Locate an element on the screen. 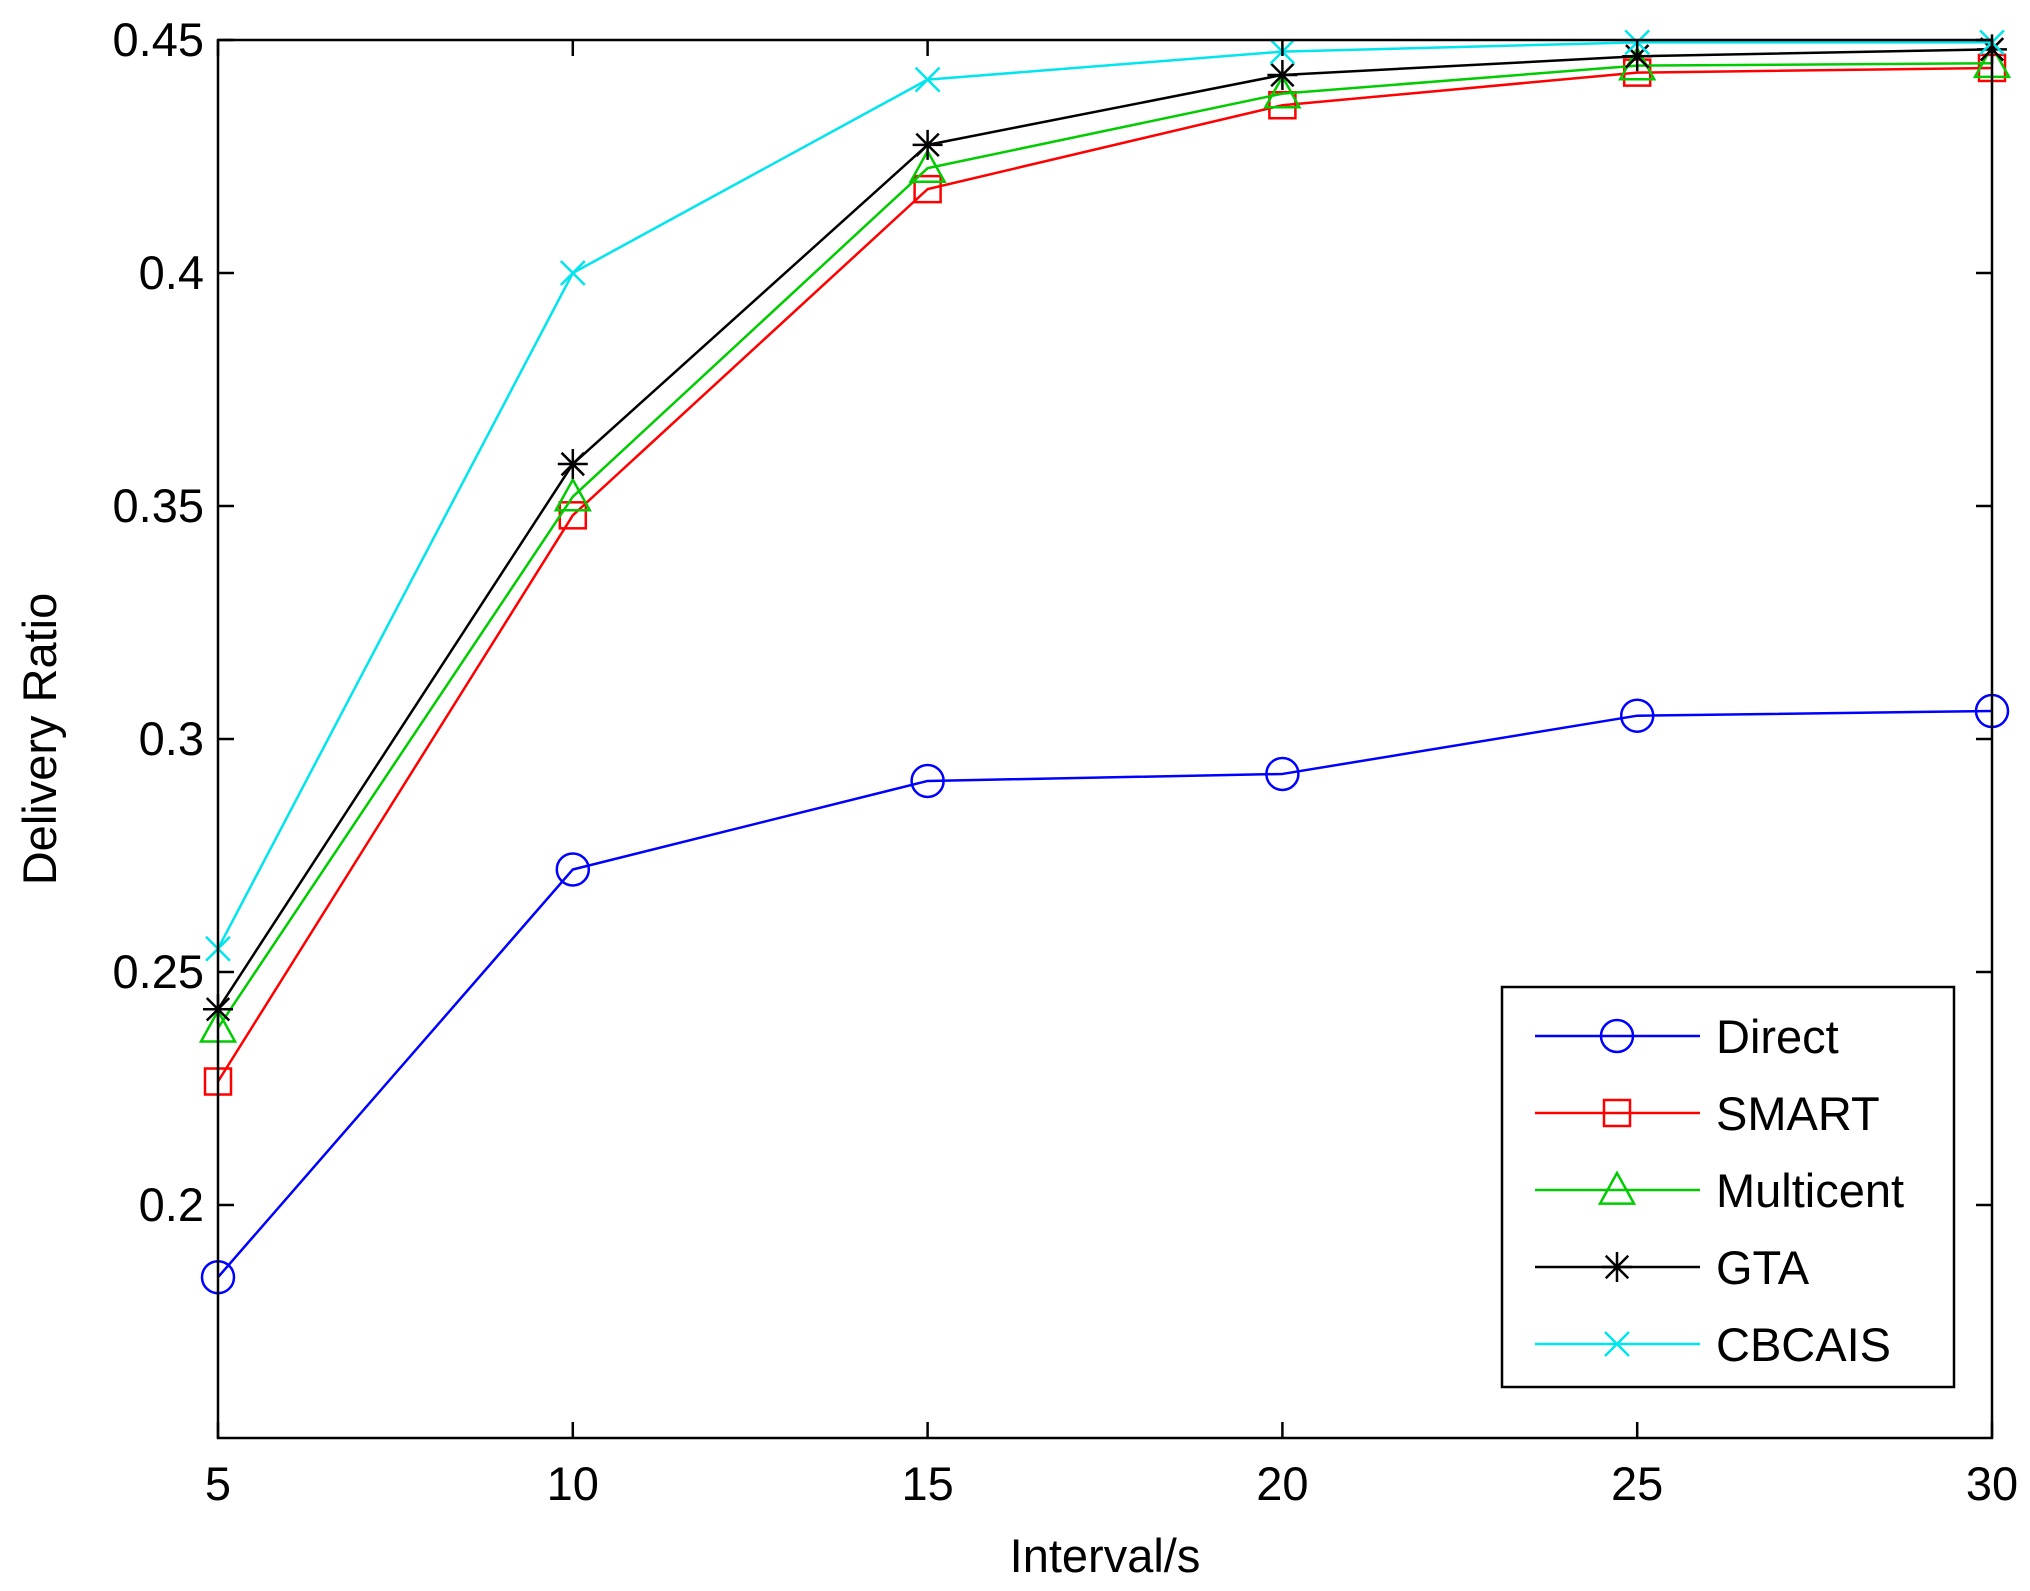 The width and height of the screenshot is (2030, 1591). legend-label: SMART is located at coordinates (1798, 1113).